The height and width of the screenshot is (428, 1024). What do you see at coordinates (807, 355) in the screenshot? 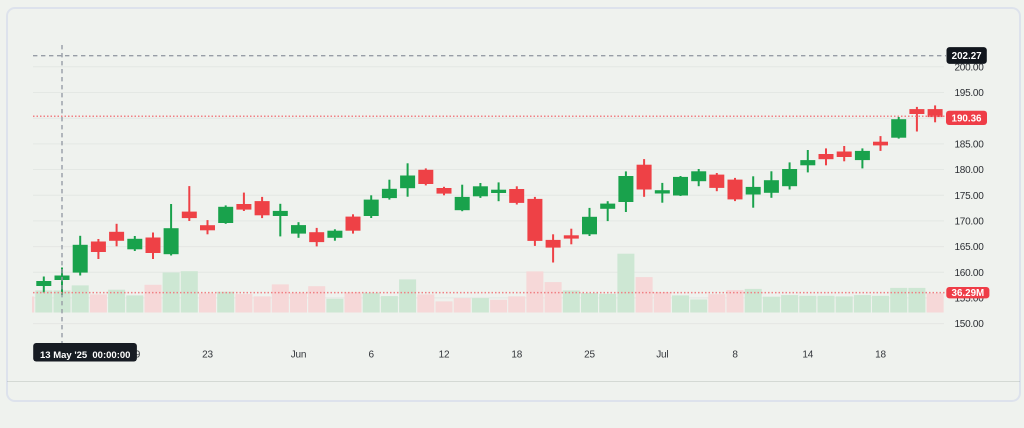
I see `svg-text: 14` at bounding box center [807, 355].